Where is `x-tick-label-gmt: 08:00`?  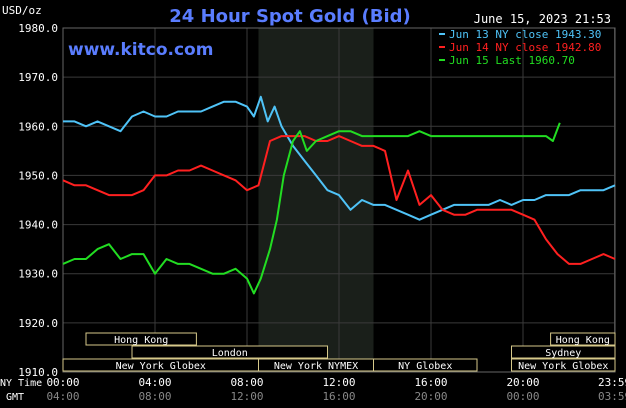
x-tick-label-gmt: 08:00 is located at coordinates (154, 396).